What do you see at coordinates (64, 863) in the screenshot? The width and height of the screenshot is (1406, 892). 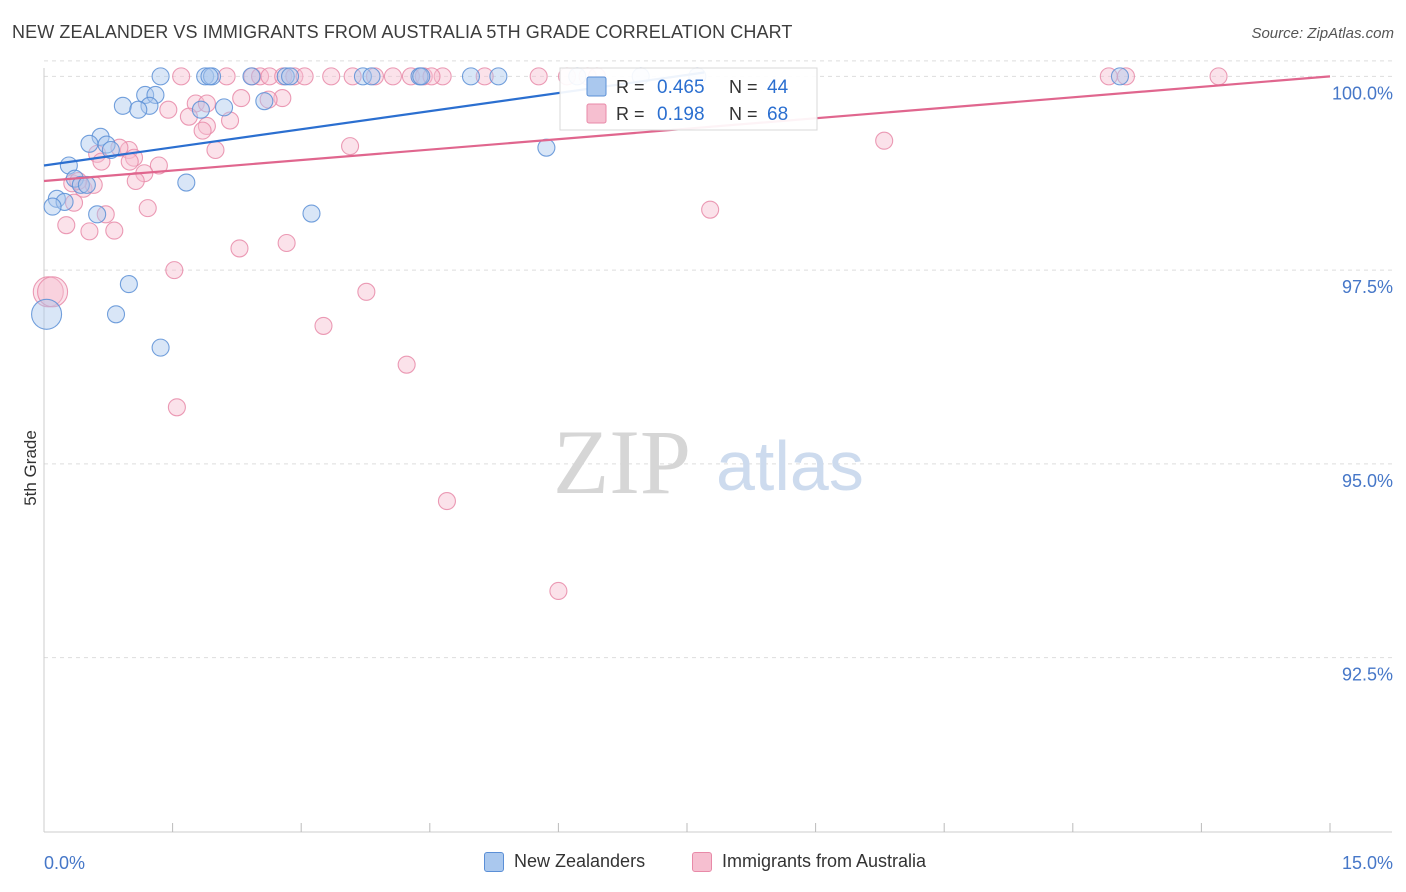 I see `x-tick-label: 0.0%` at bounding box center [64, 863].